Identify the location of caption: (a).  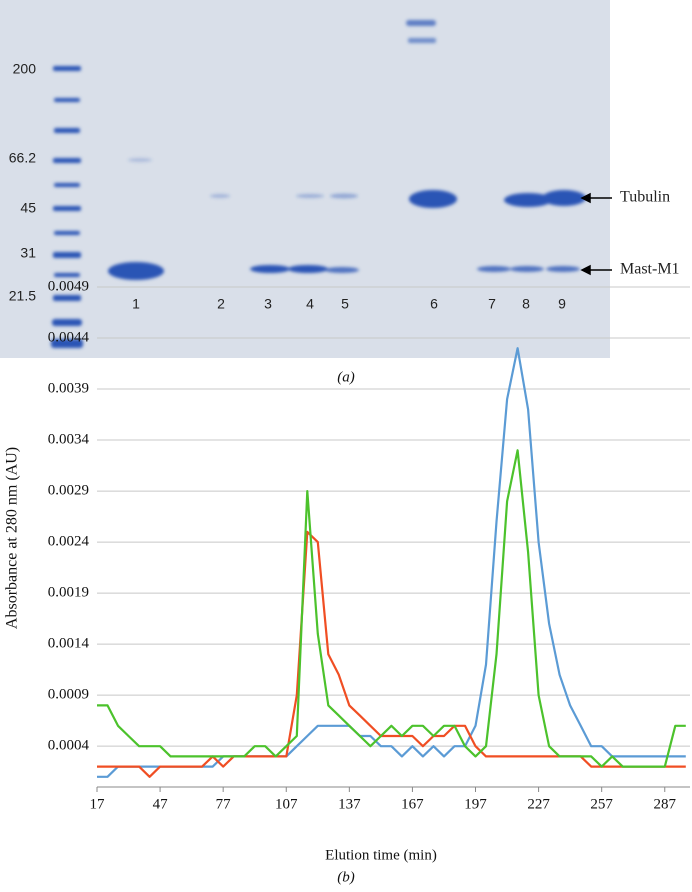
(346, 377).